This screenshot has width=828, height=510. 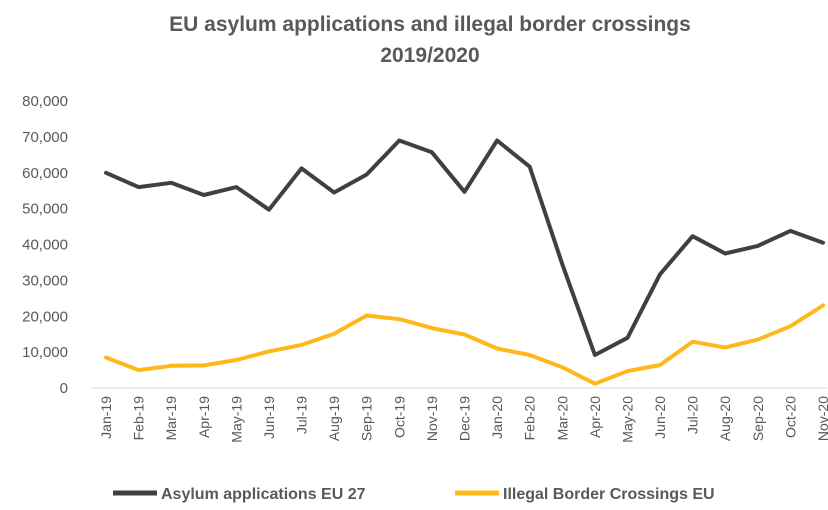 I want to click on x-tick-label: Dec-19, so click(x=465, y=418).